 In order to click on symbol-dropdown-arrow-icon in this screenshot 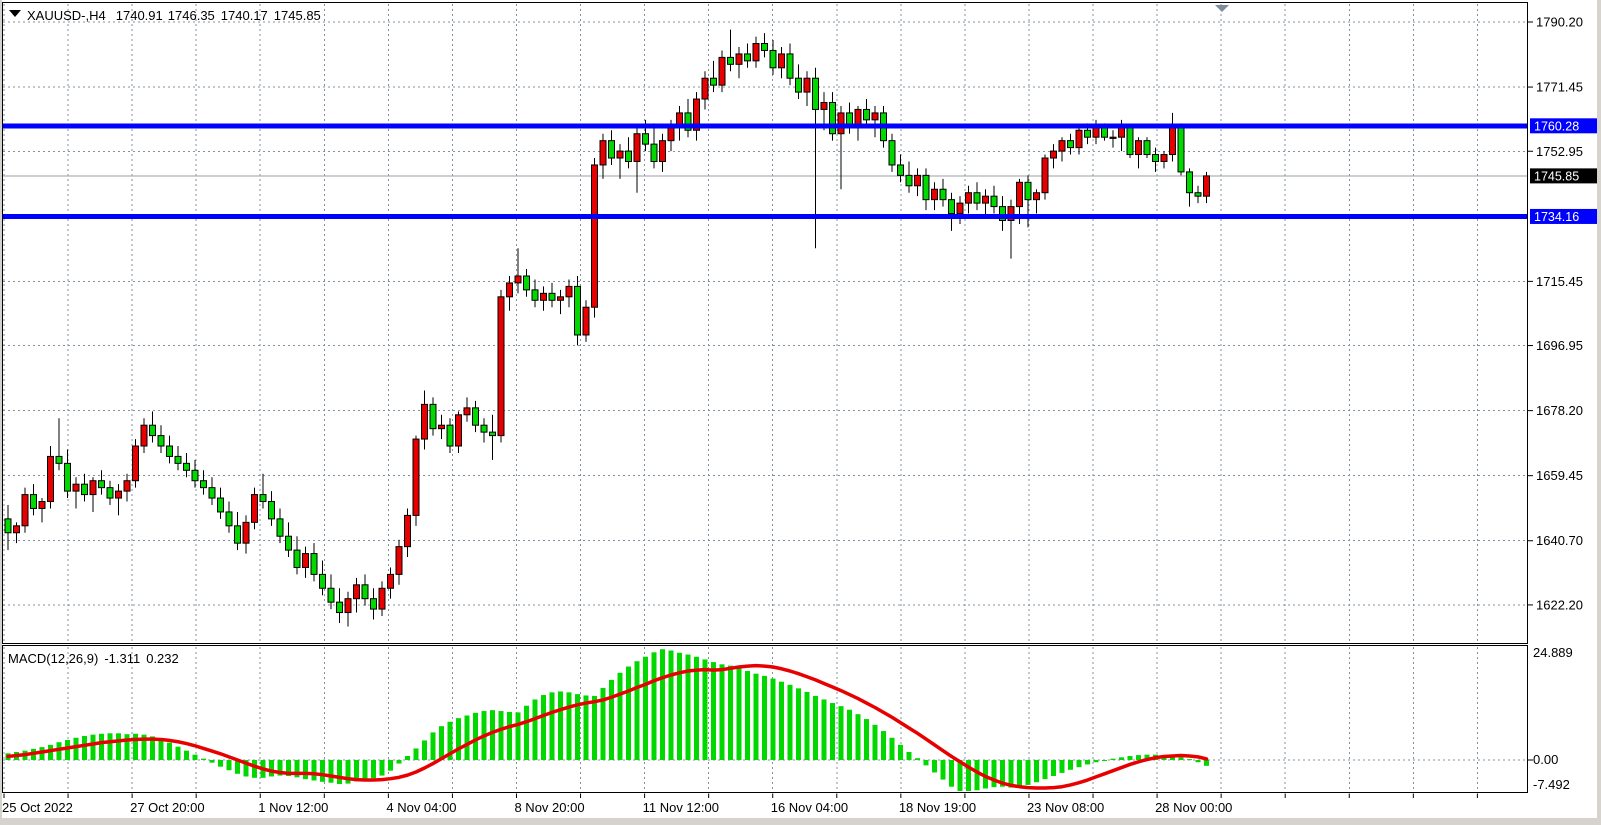, I will do `click(15, 13)`.